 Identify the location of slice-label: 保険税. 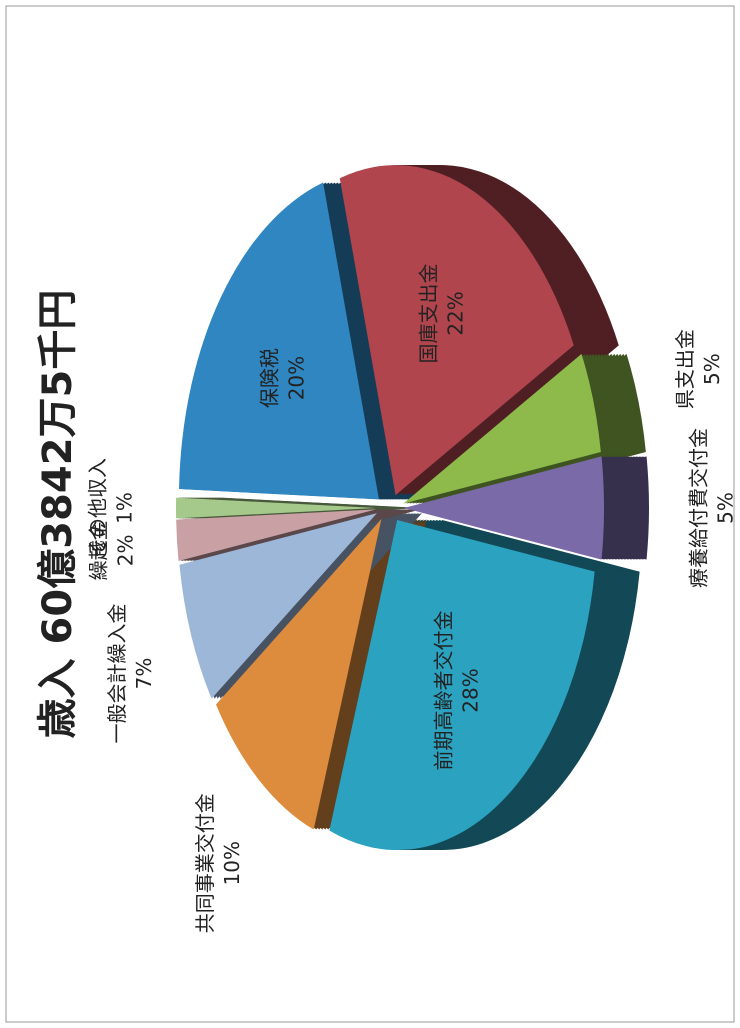
(270, 378).